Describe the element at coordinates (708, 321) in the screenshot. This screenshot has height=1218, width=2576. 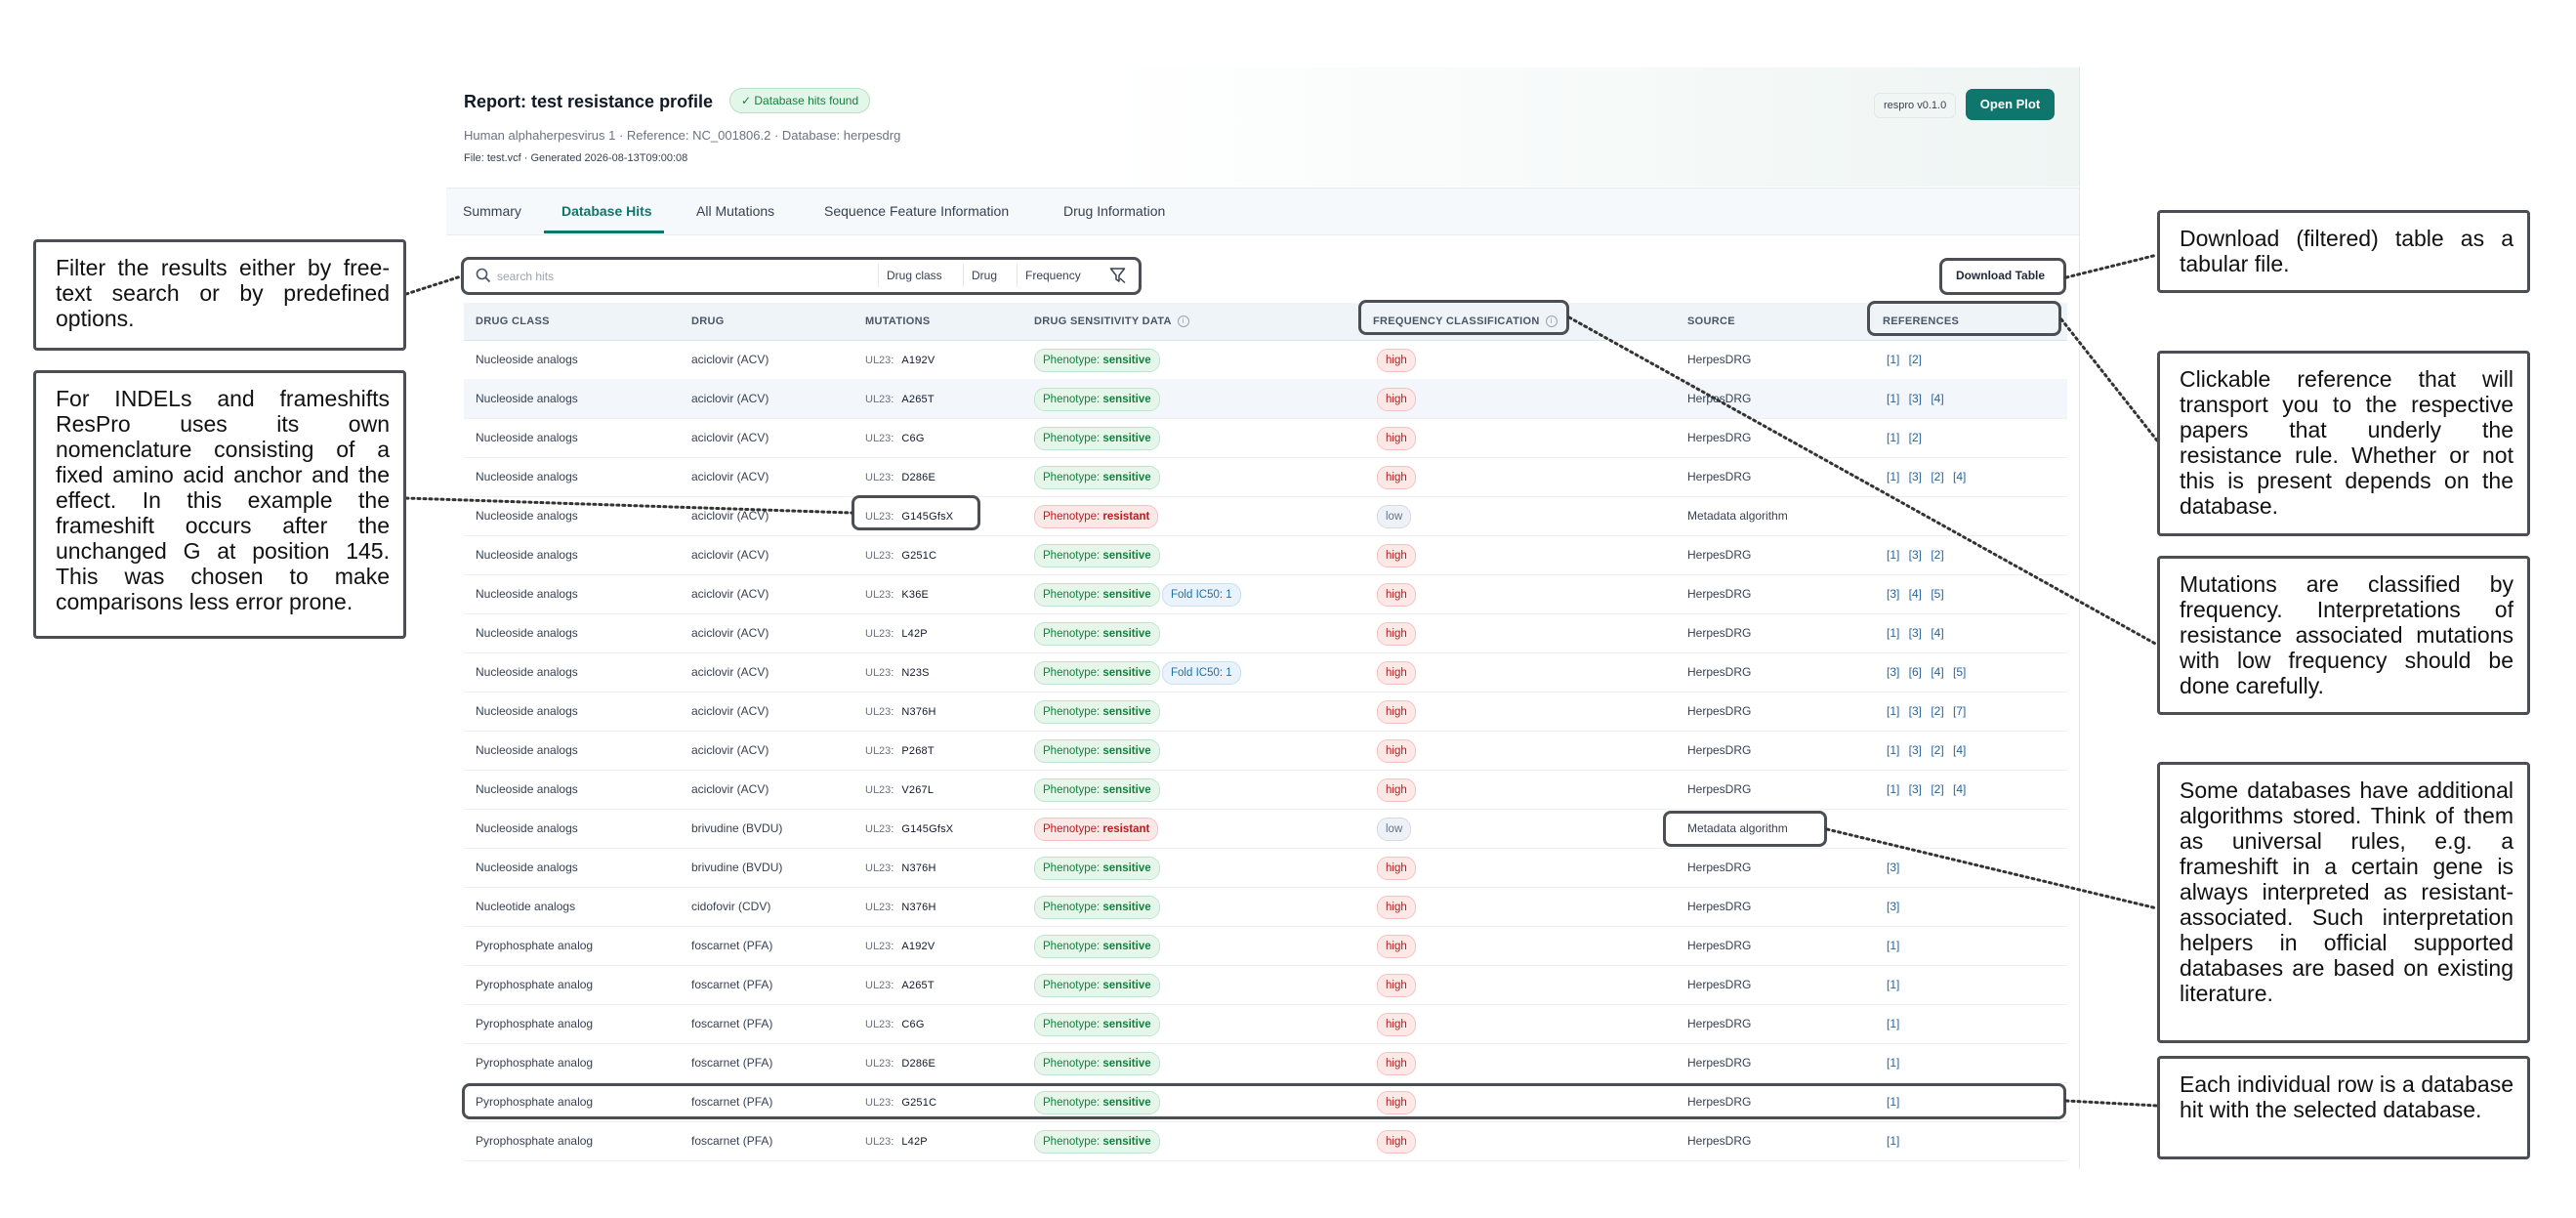
I see `column-header-drug: DRUG` at that location.